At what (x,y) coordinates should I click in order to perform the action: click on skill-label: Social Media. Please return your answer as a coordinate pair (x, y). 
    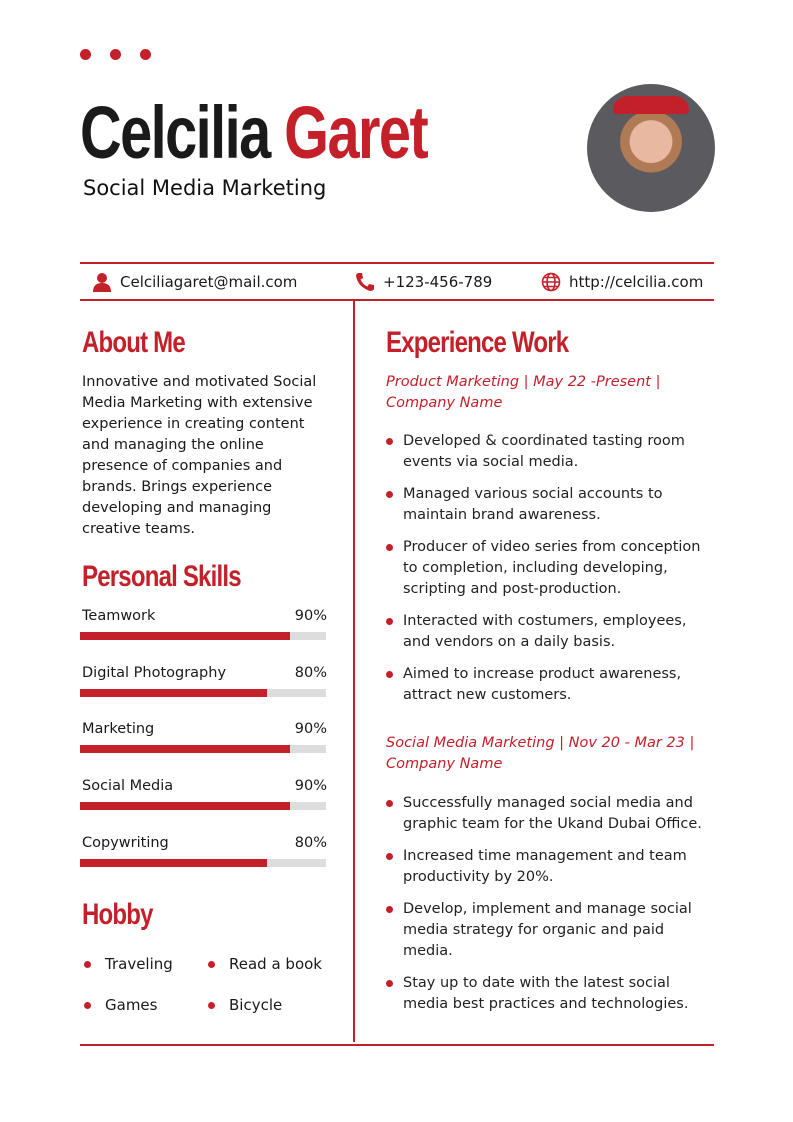
    Looking at the image, I should click on (128, 786).